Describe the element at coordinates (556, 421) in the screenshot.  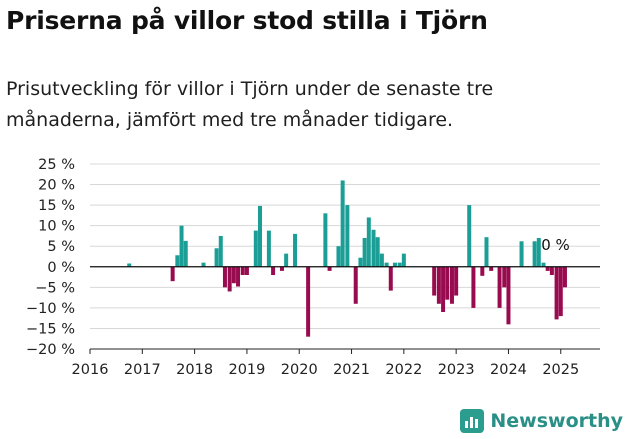
I see `brand-name: Newsworthy` at that location.